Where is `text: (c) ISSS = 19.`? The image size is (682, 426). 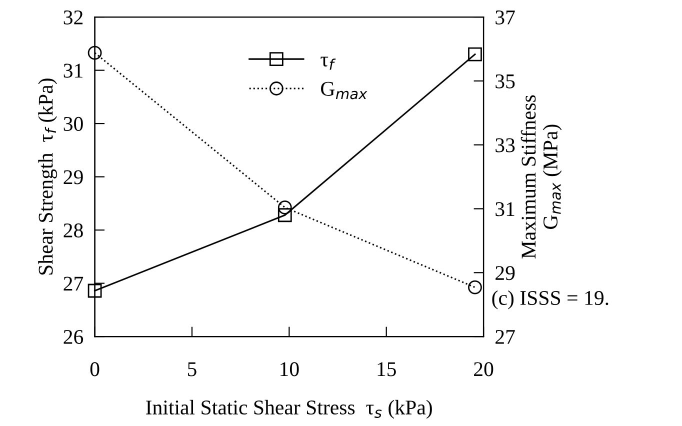
text: (c) ISSS = 19. is located at coordinates (550, 300).